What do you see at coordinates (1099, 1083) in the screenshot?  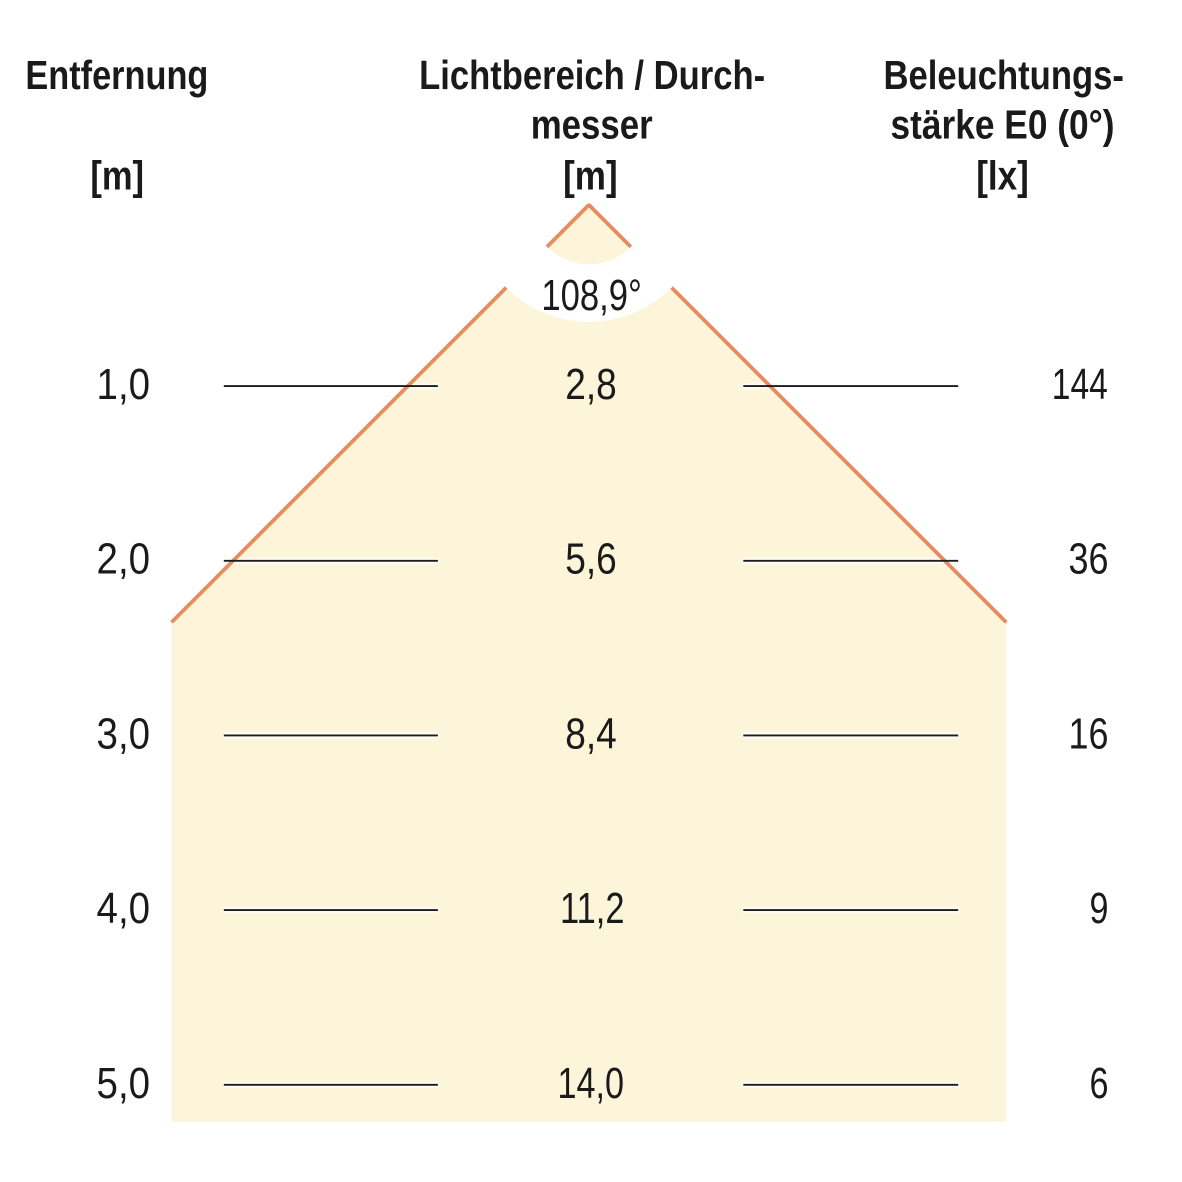 I see `svg-text: 6` at bounding box center [1099, 1083].